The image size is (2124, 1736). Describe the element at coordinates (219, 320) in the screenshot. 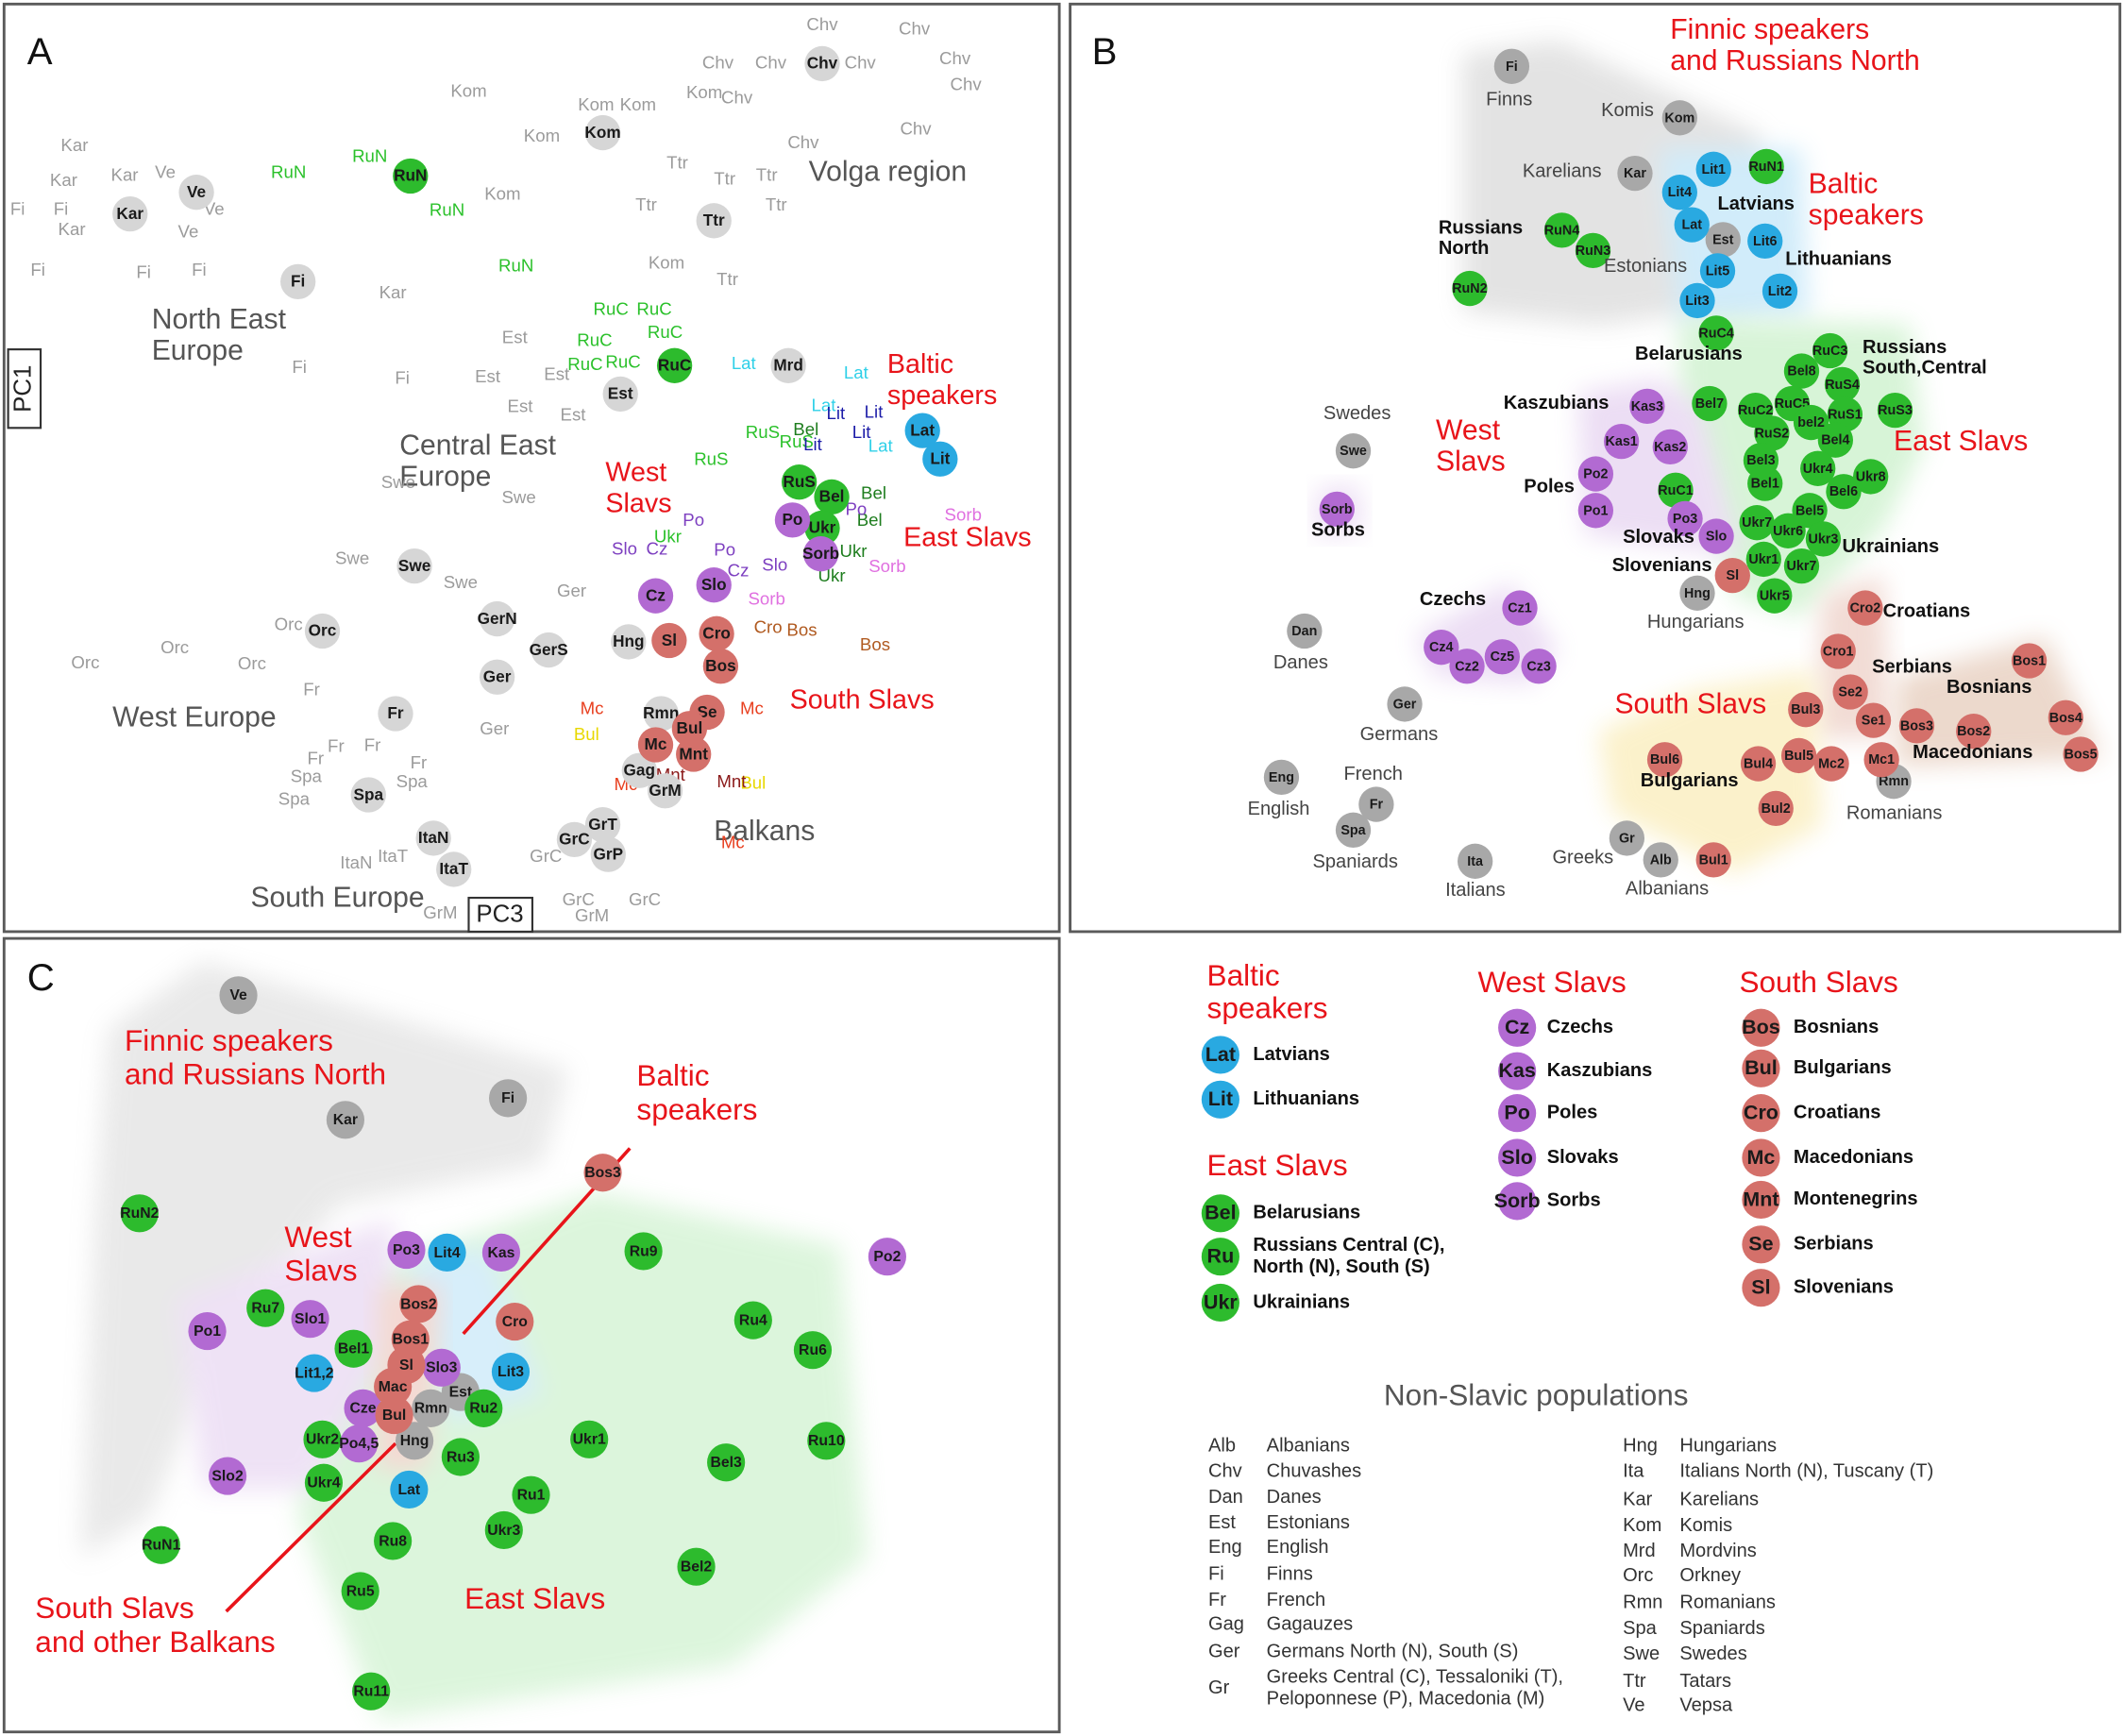

I see `region-label: North East` at that location.